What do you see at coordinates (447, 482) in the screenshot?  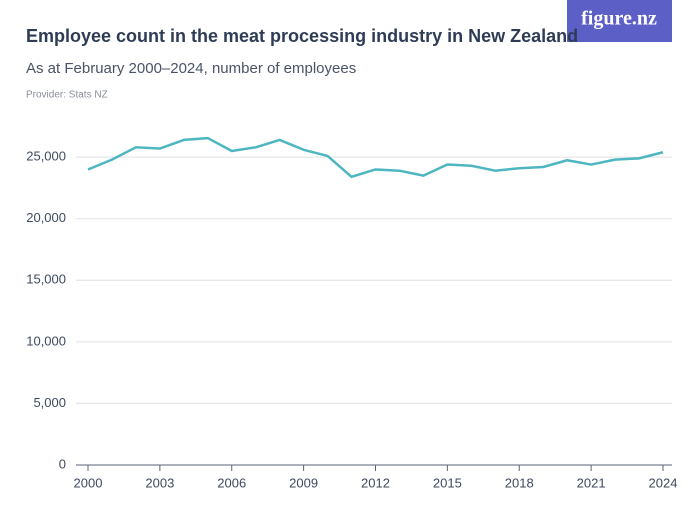 I see `x-tick-label: 2015` at bounding box center [447, 482].